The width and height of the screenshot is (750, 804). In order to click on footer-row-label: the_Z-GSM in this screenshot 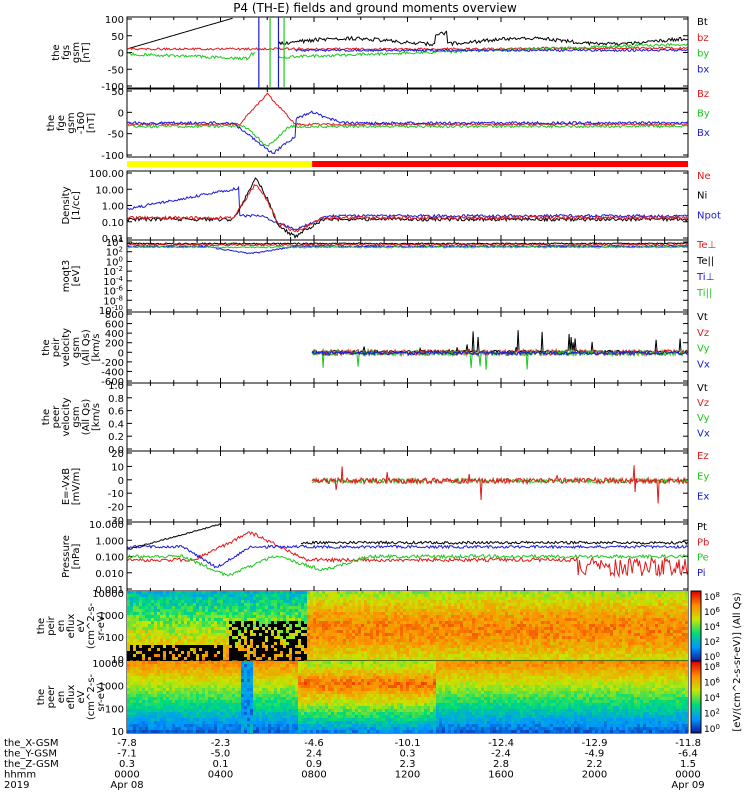, I will do `click(31, 764)`.